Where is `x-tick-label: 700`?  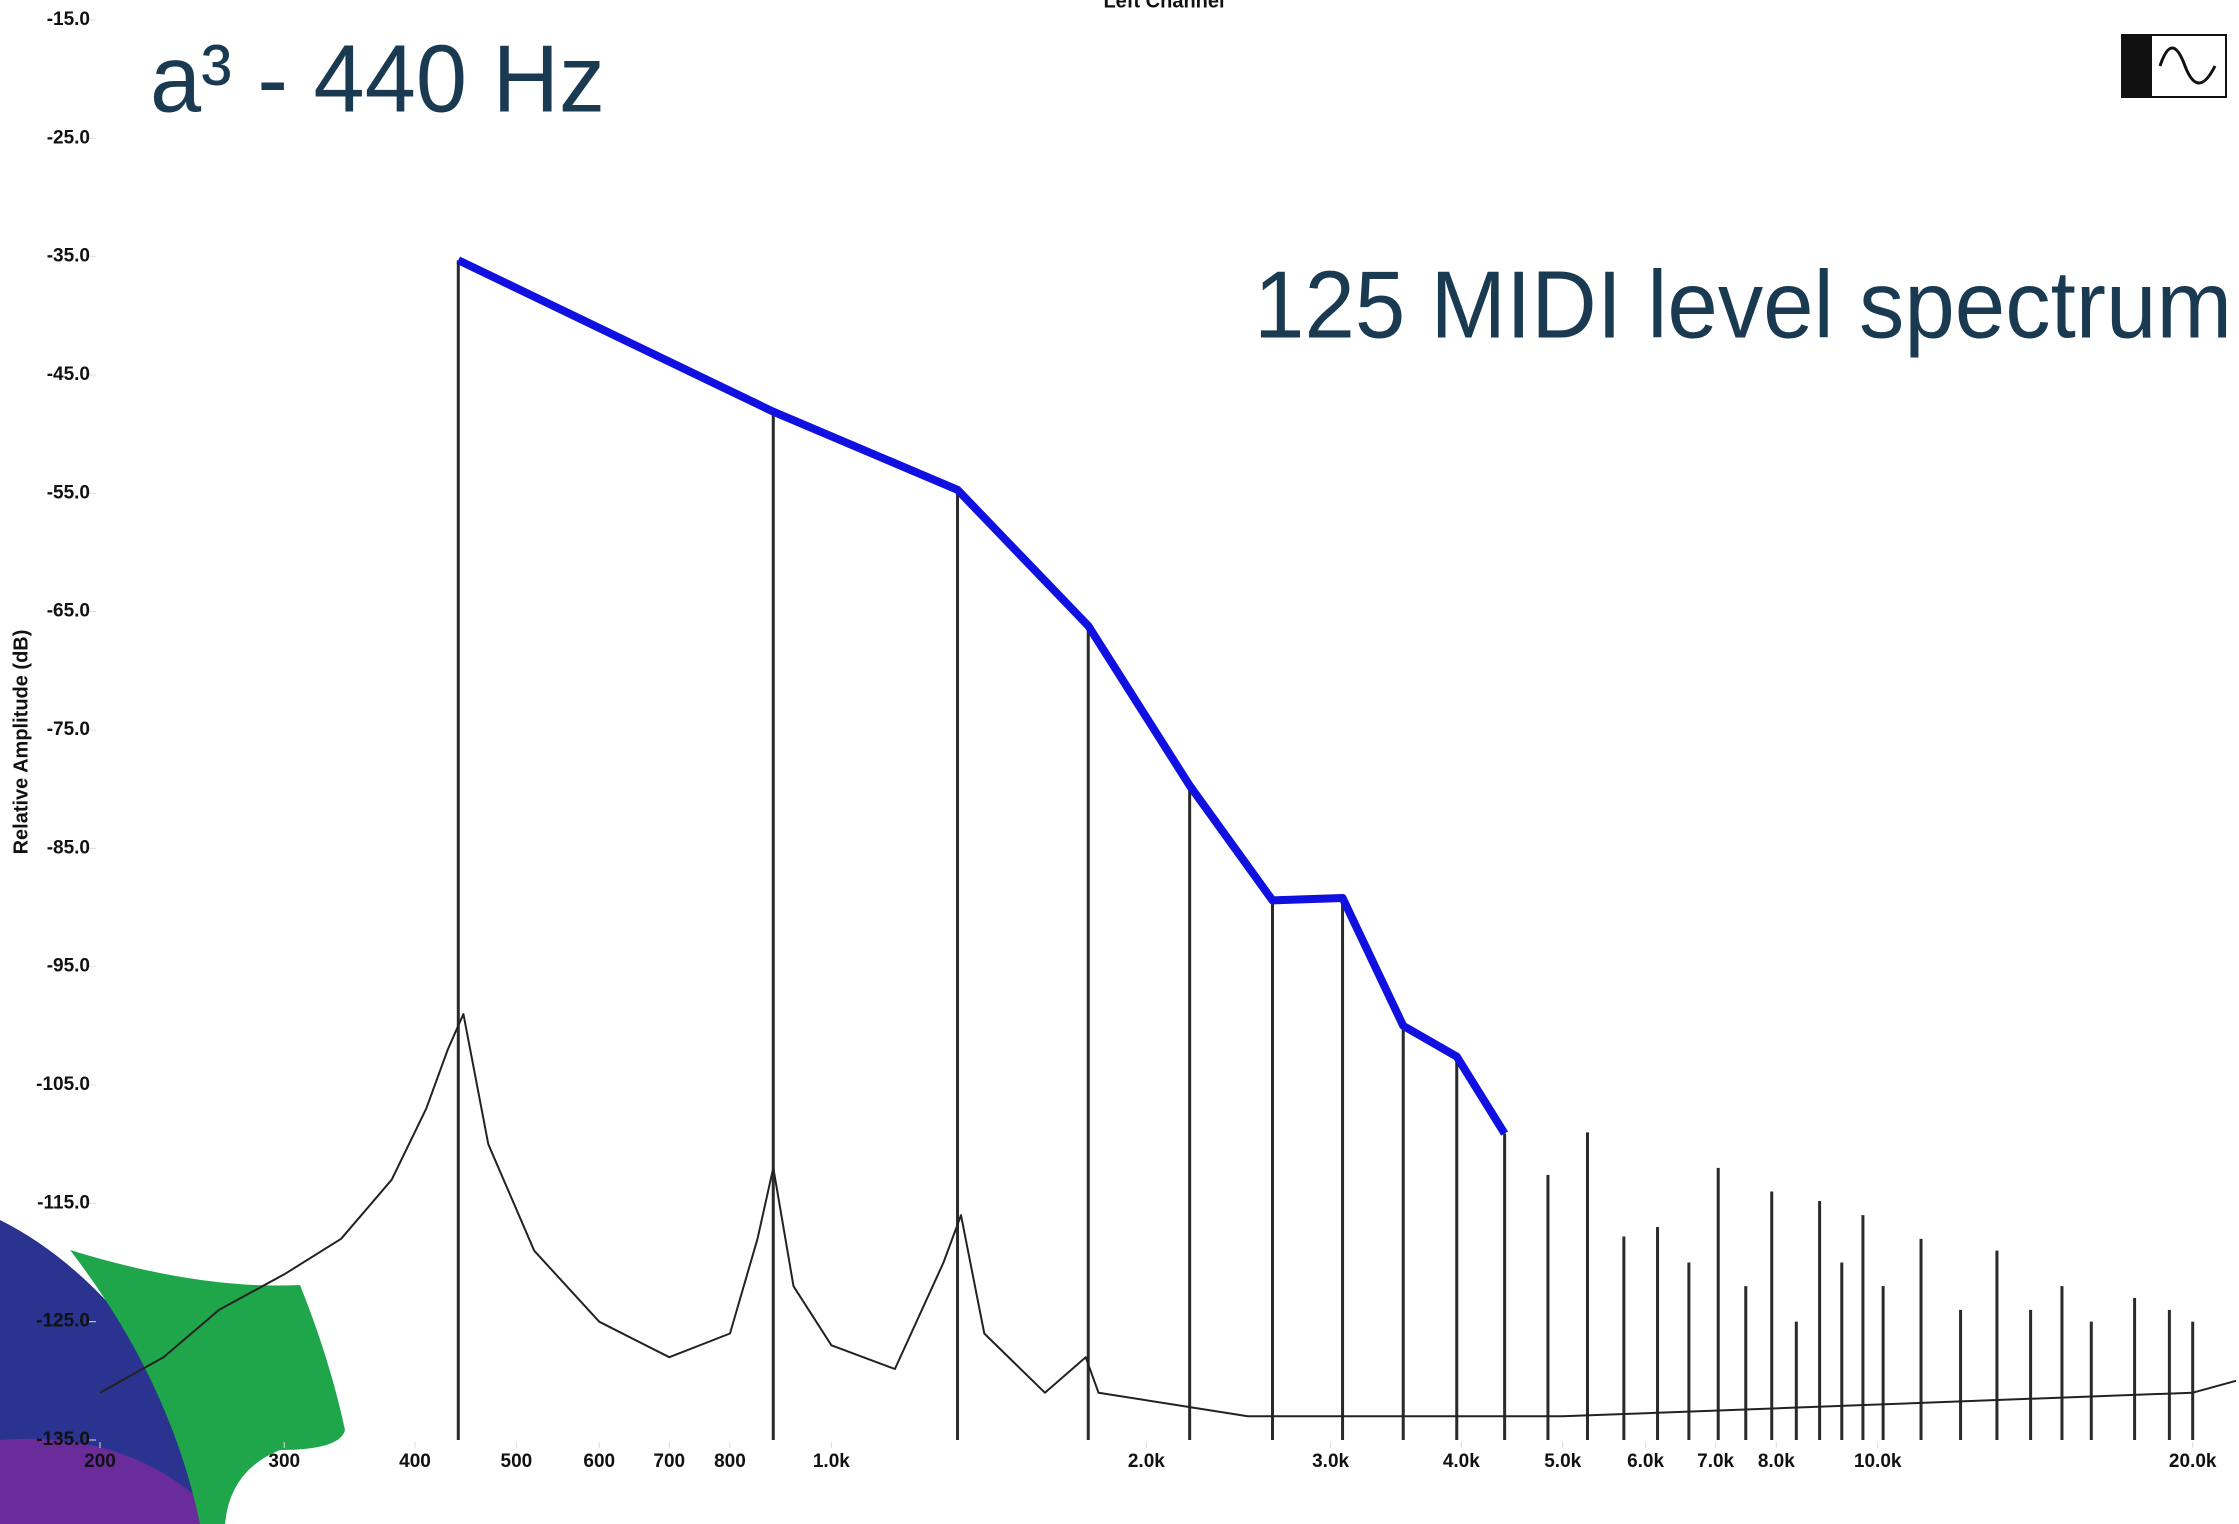 x-tick-label: 700 is located at coordinates (669, 1461).